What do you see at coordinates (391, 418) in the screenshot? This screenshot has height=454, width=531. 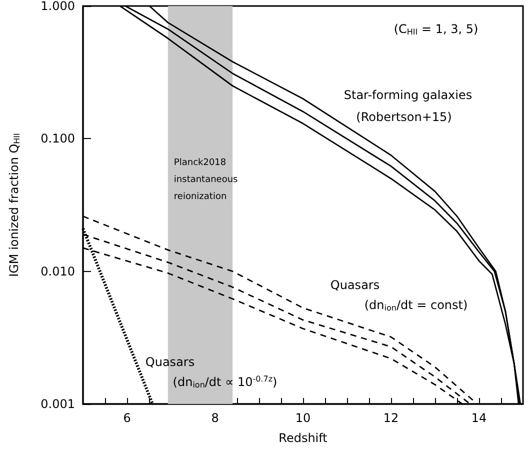 I see `x-tick-label: 12` at bounding box center [391, 418].